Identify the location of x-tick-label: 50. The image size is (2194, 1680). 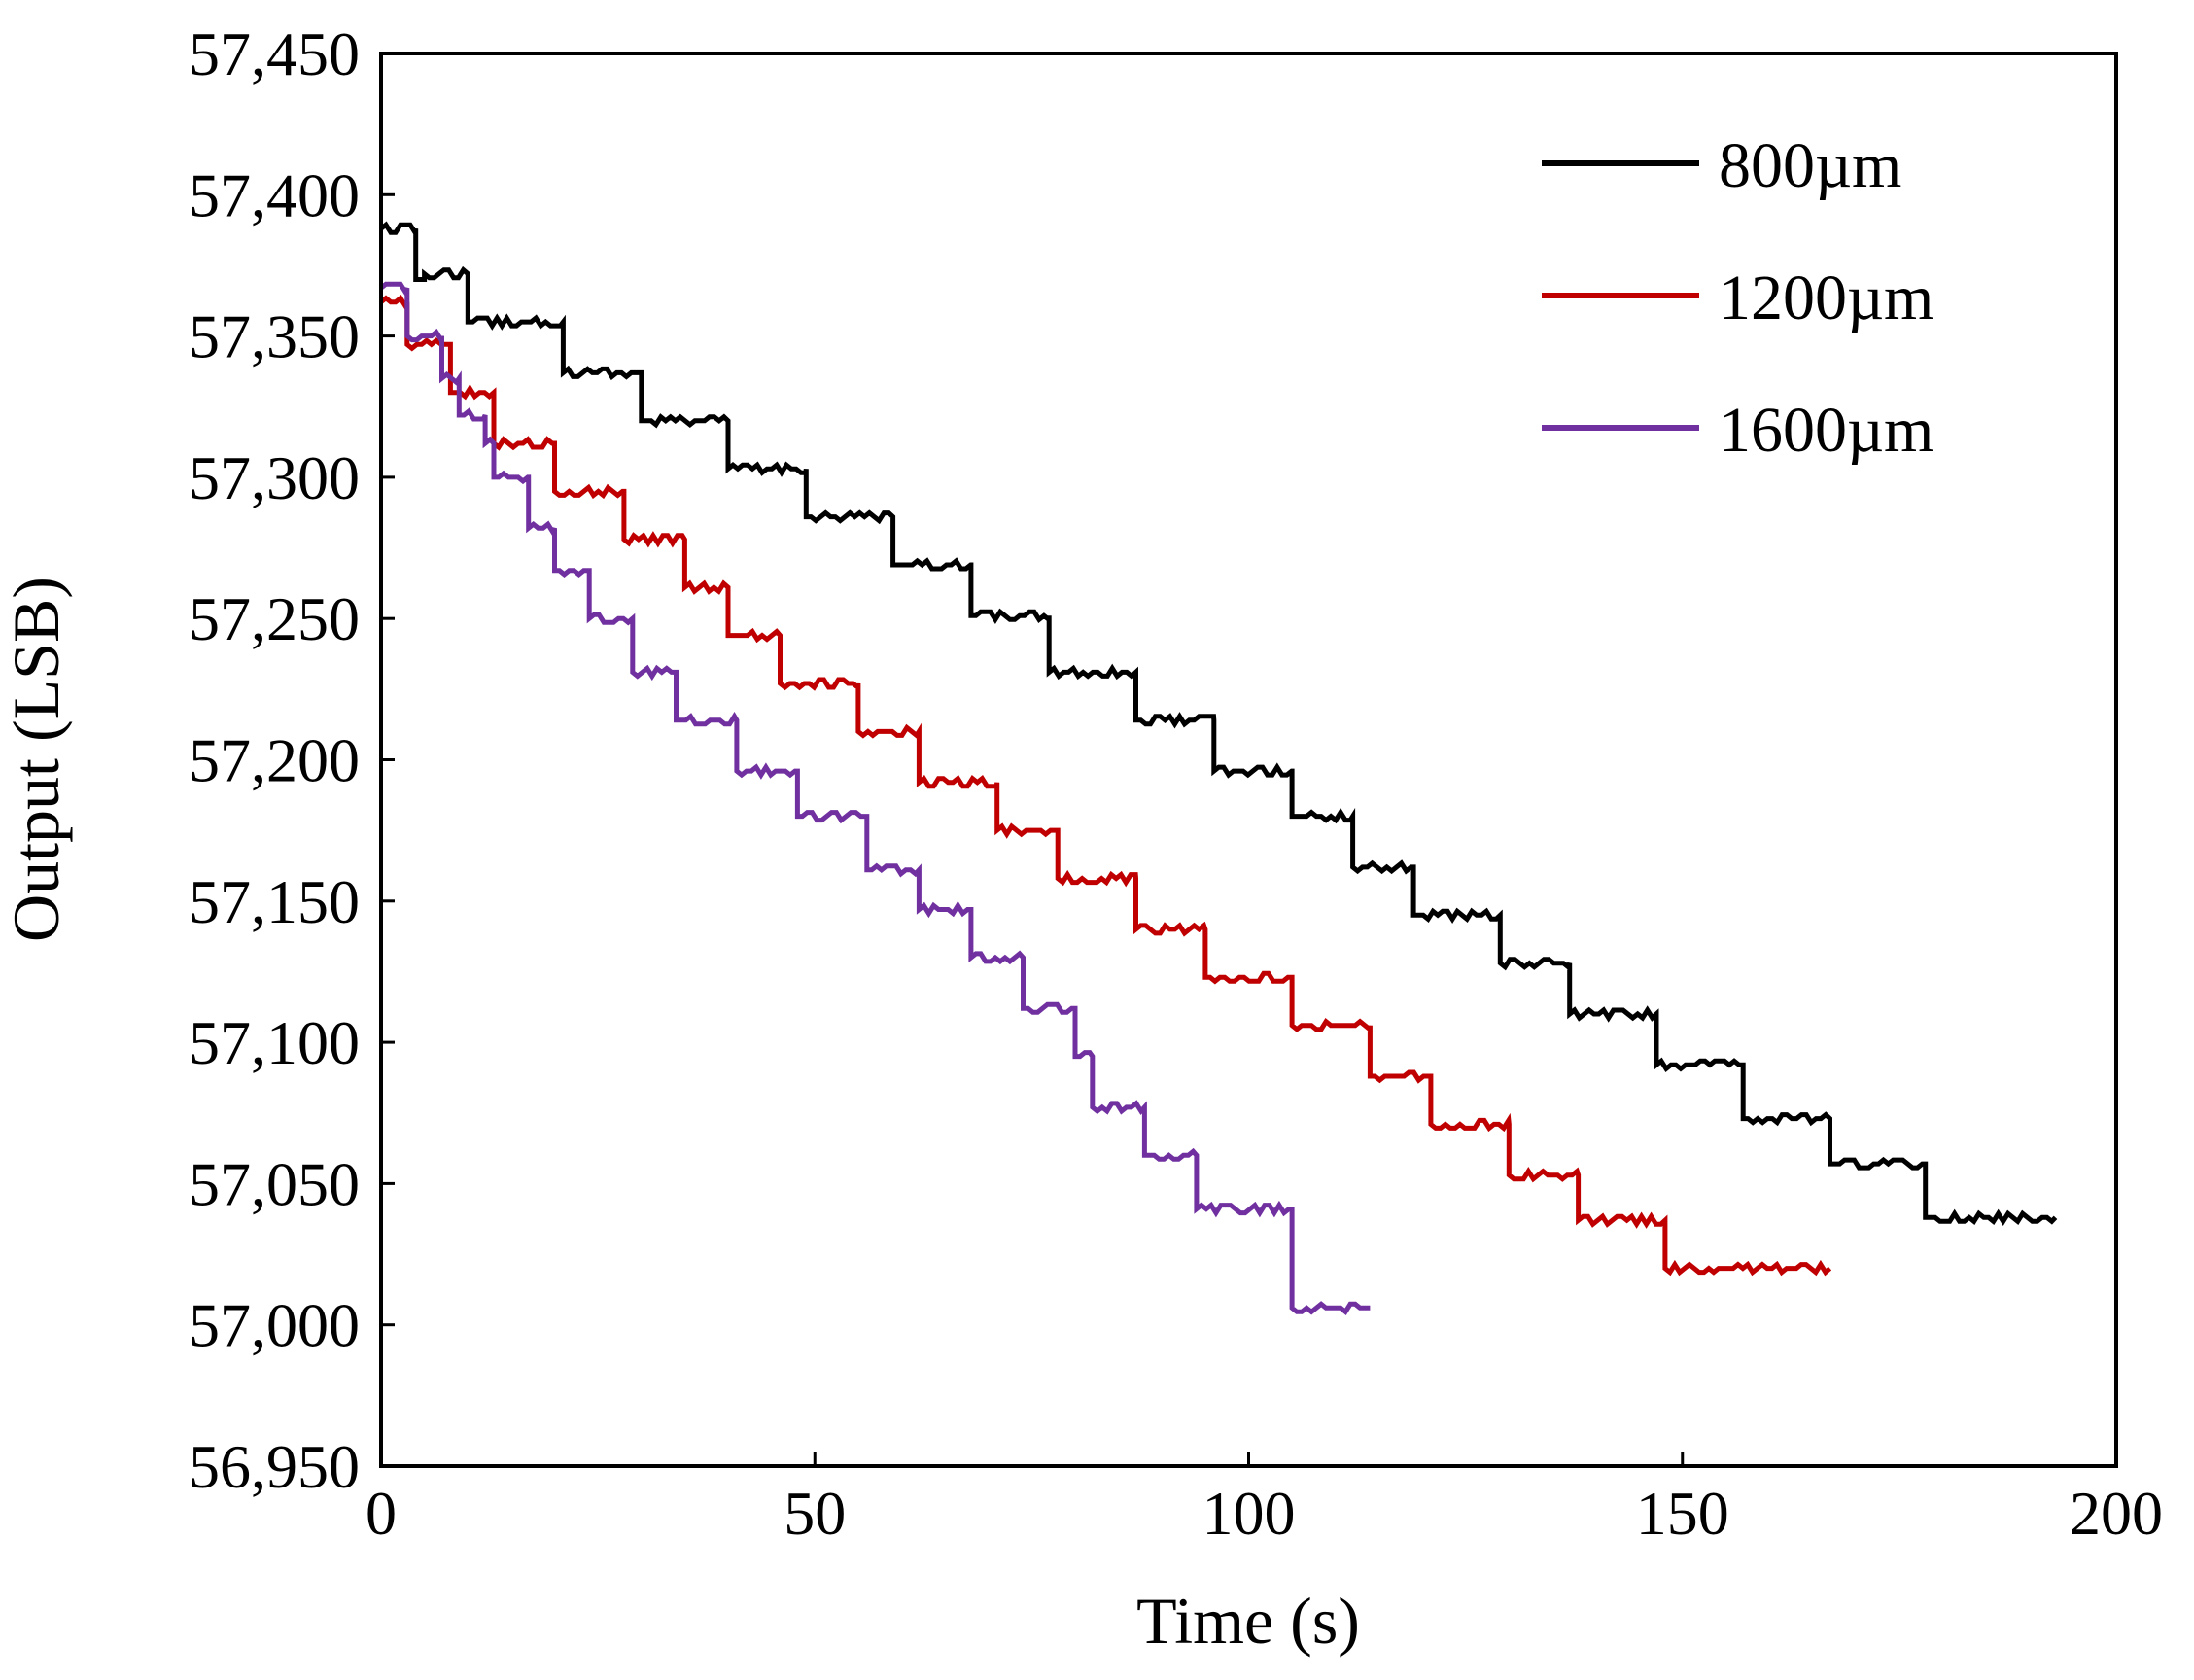
(815, 1513).